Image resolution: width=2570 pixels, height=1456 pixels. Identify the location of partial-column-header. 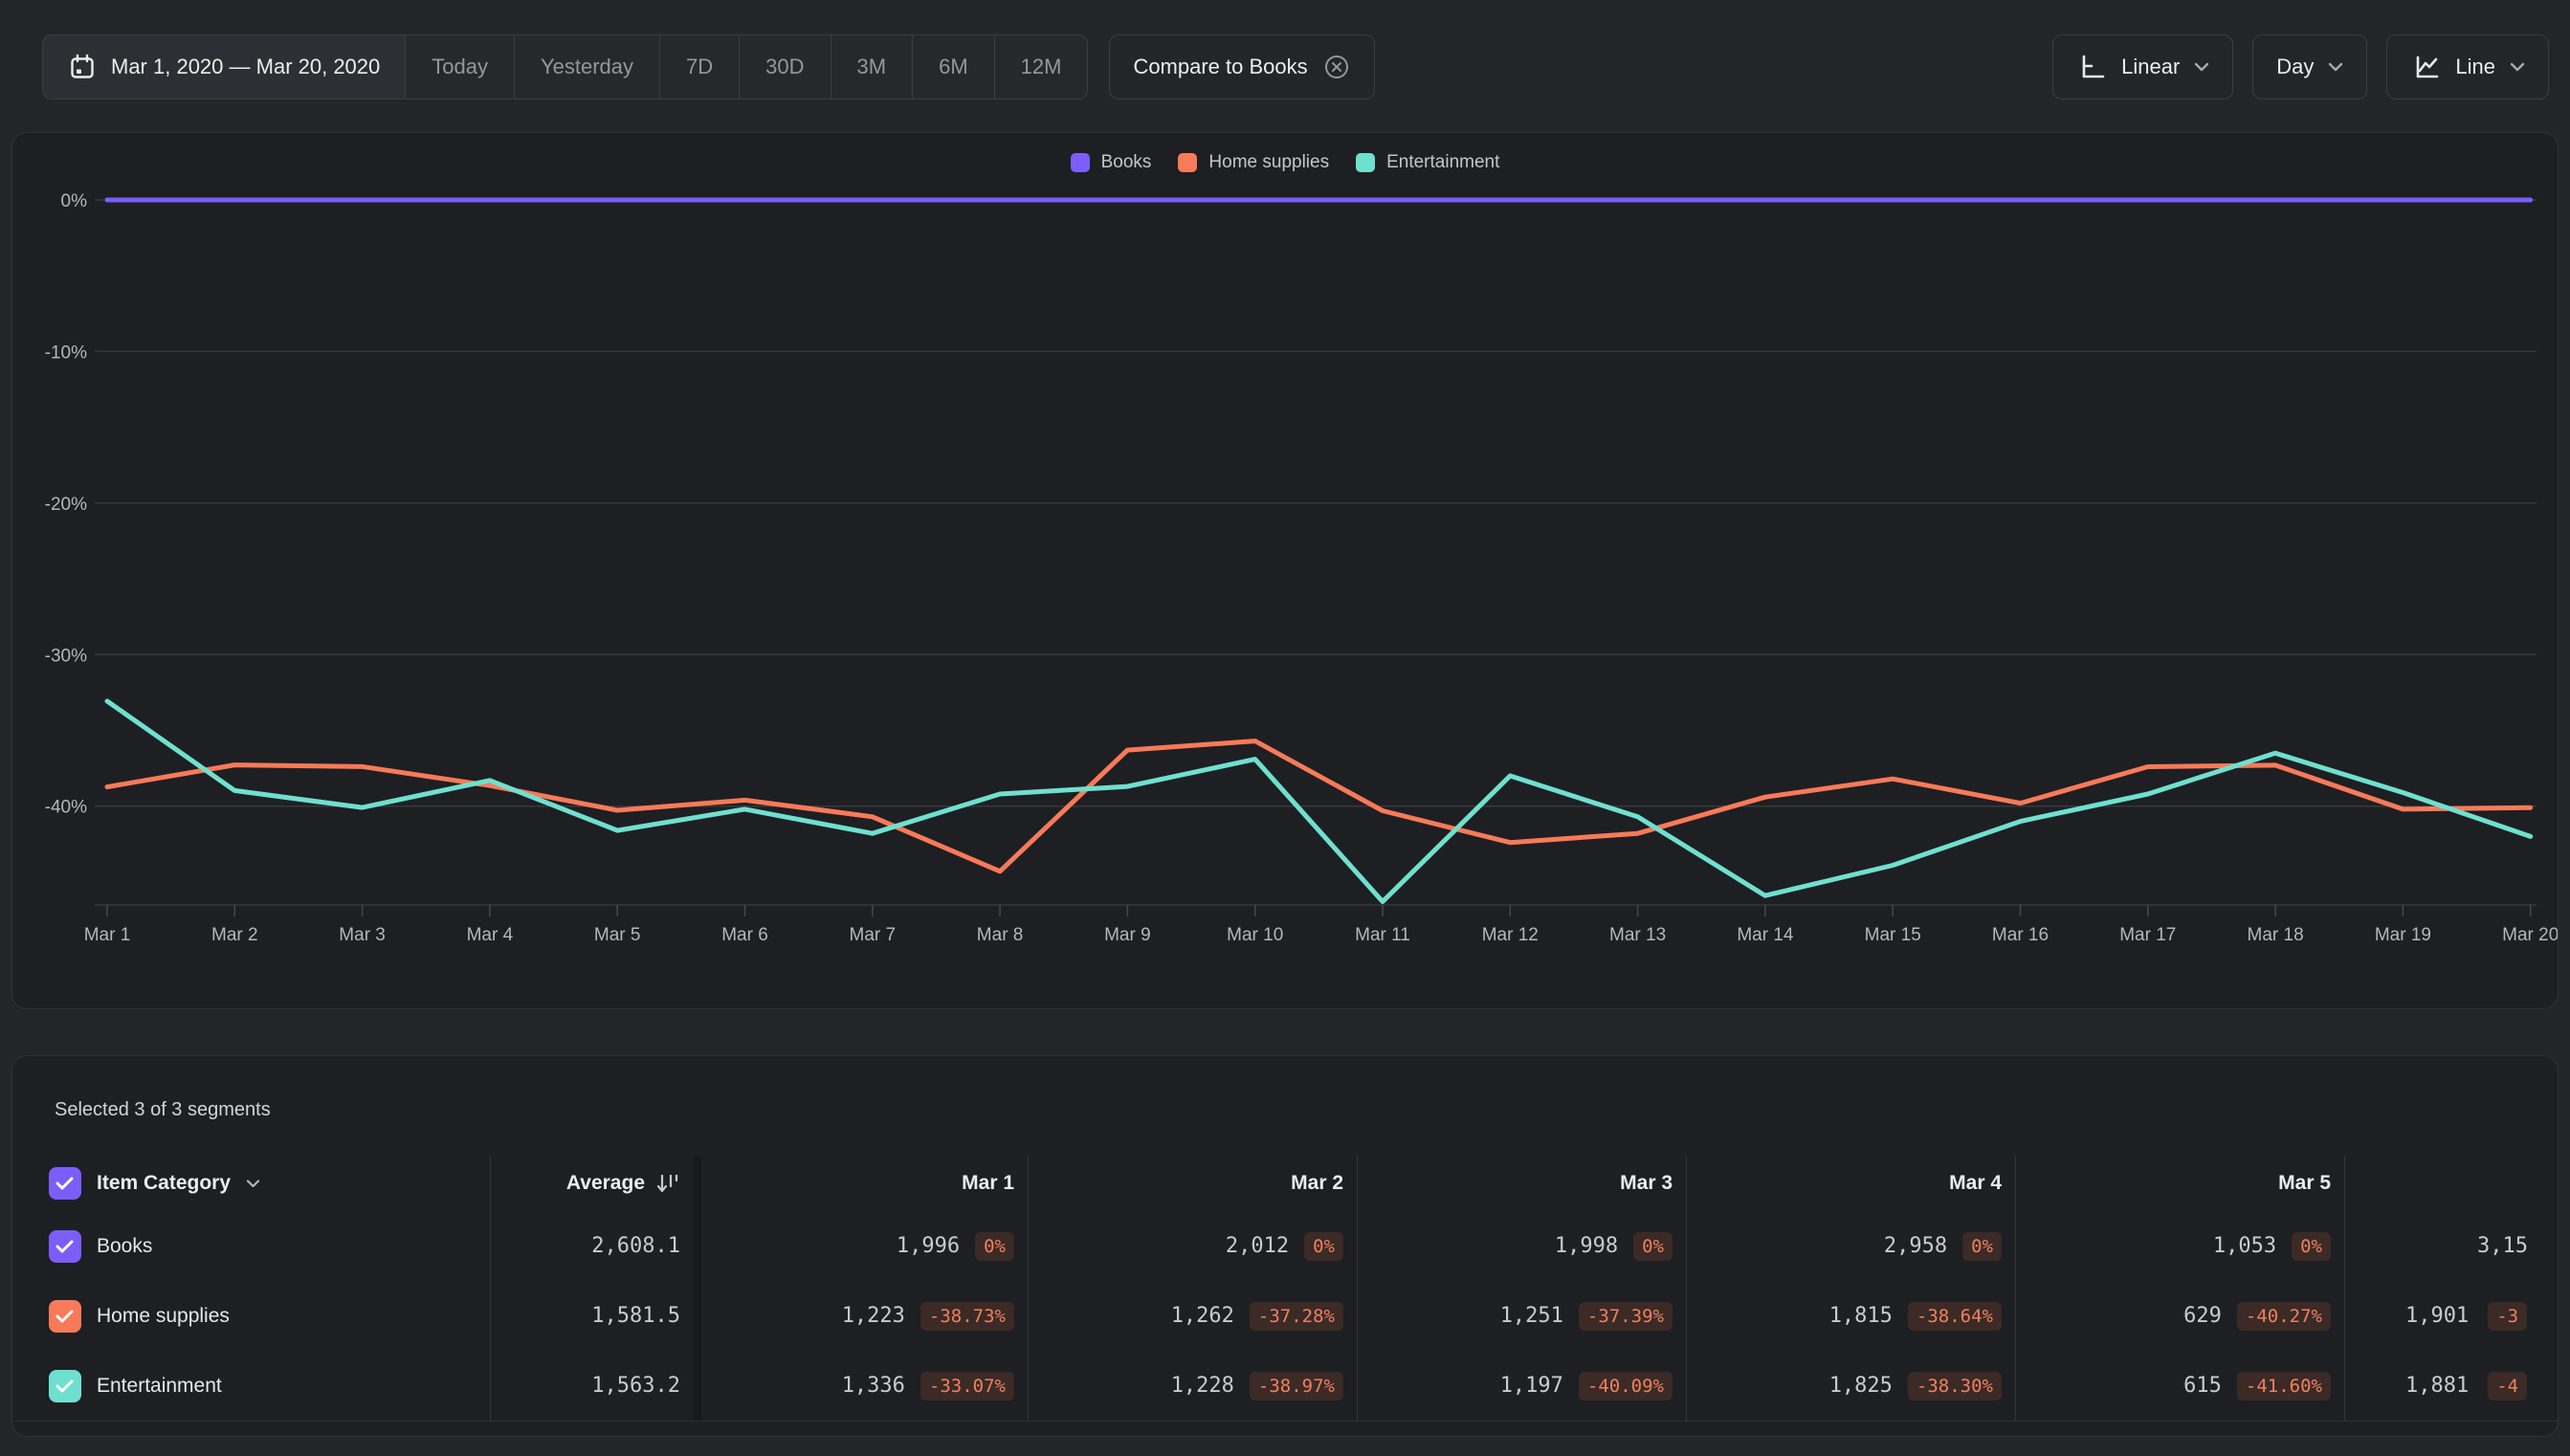
(2452, 1184).